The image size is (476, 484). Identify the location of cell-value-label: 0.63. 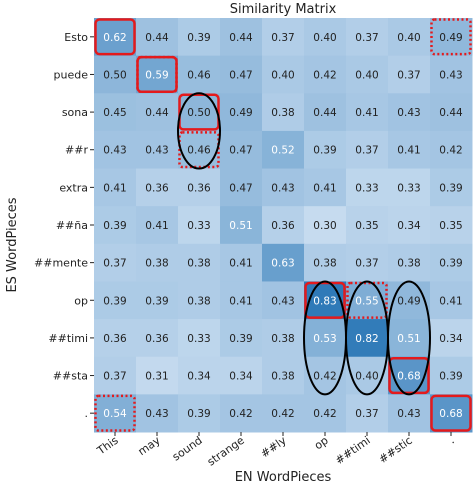
(282, 264).